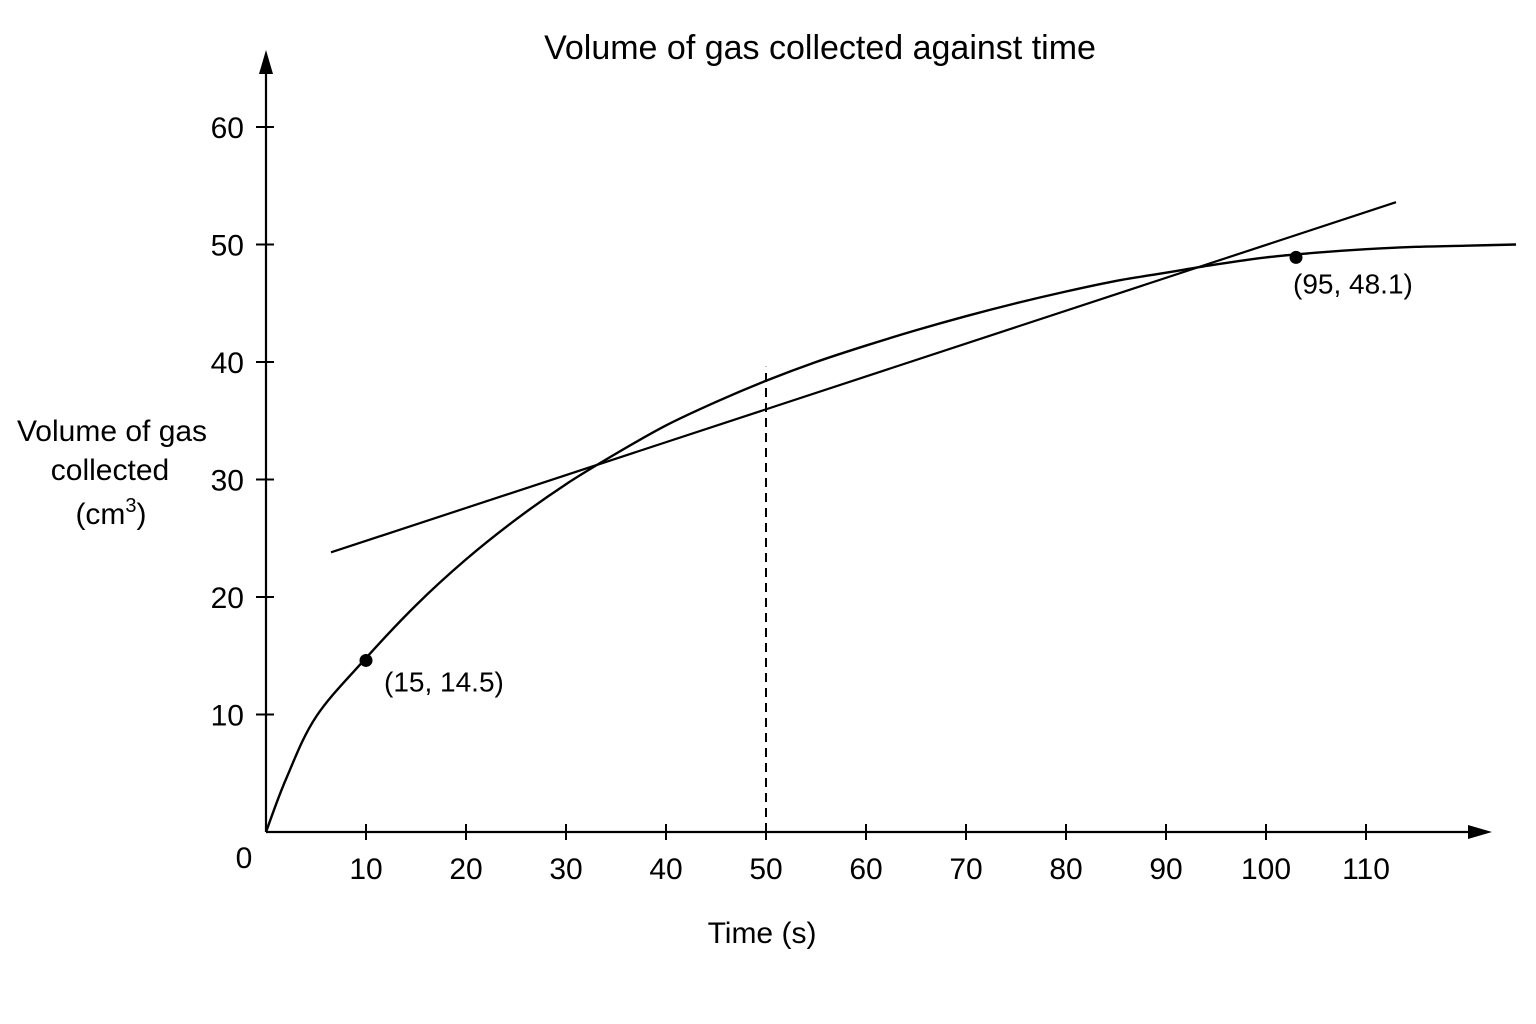 The height and width of the screenshot is (1024, 1536). What do you see at coordinates (1065, 869) in the screenshot?
I see `x-tick-label: 80` at bounding box center [1065, 869].